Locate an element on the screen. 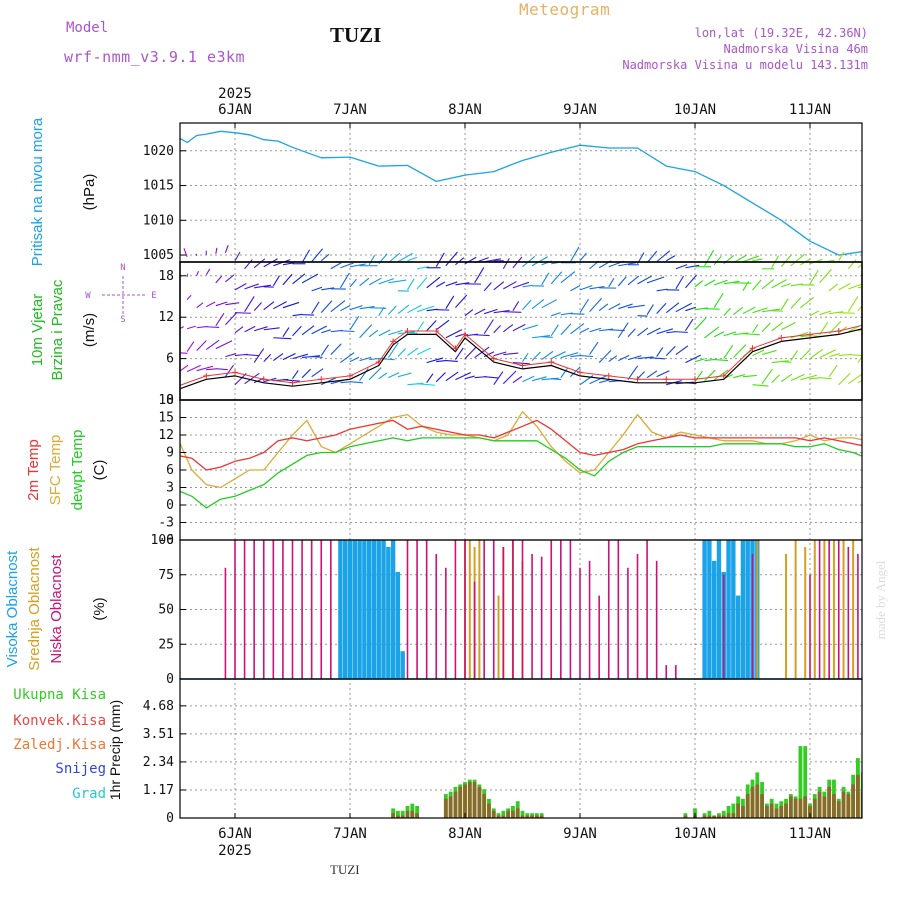 The width and height of the screenshot is (900, 900). bottom-day-label: 9JAN is located at coordinates (580, 834).